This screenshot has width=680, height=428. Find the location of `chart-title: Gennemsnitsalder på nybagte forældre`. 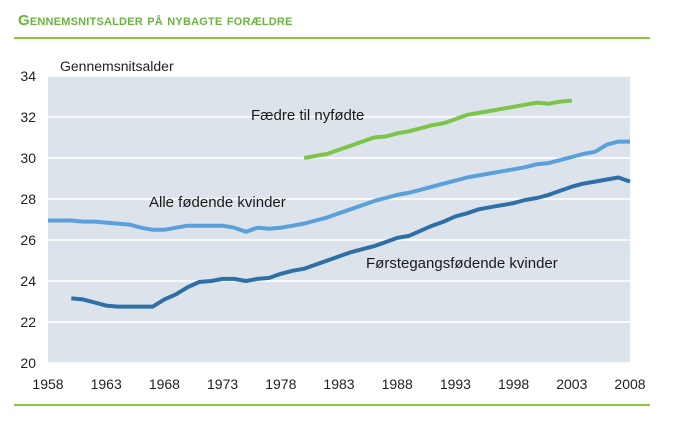

chart-title: Gennemsnitsalder på nybagte forældre is located at coordinates (155, 20).